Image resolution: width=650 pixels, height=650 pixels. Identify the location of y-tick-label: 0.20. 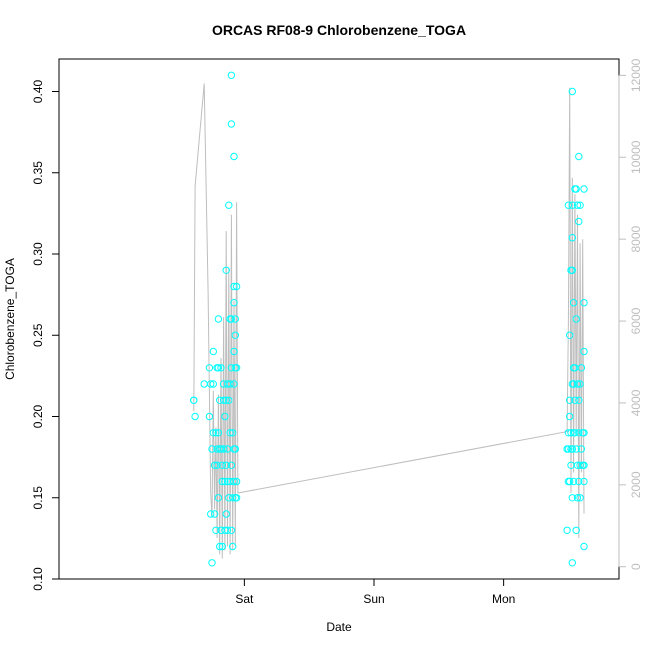
(38, 416).